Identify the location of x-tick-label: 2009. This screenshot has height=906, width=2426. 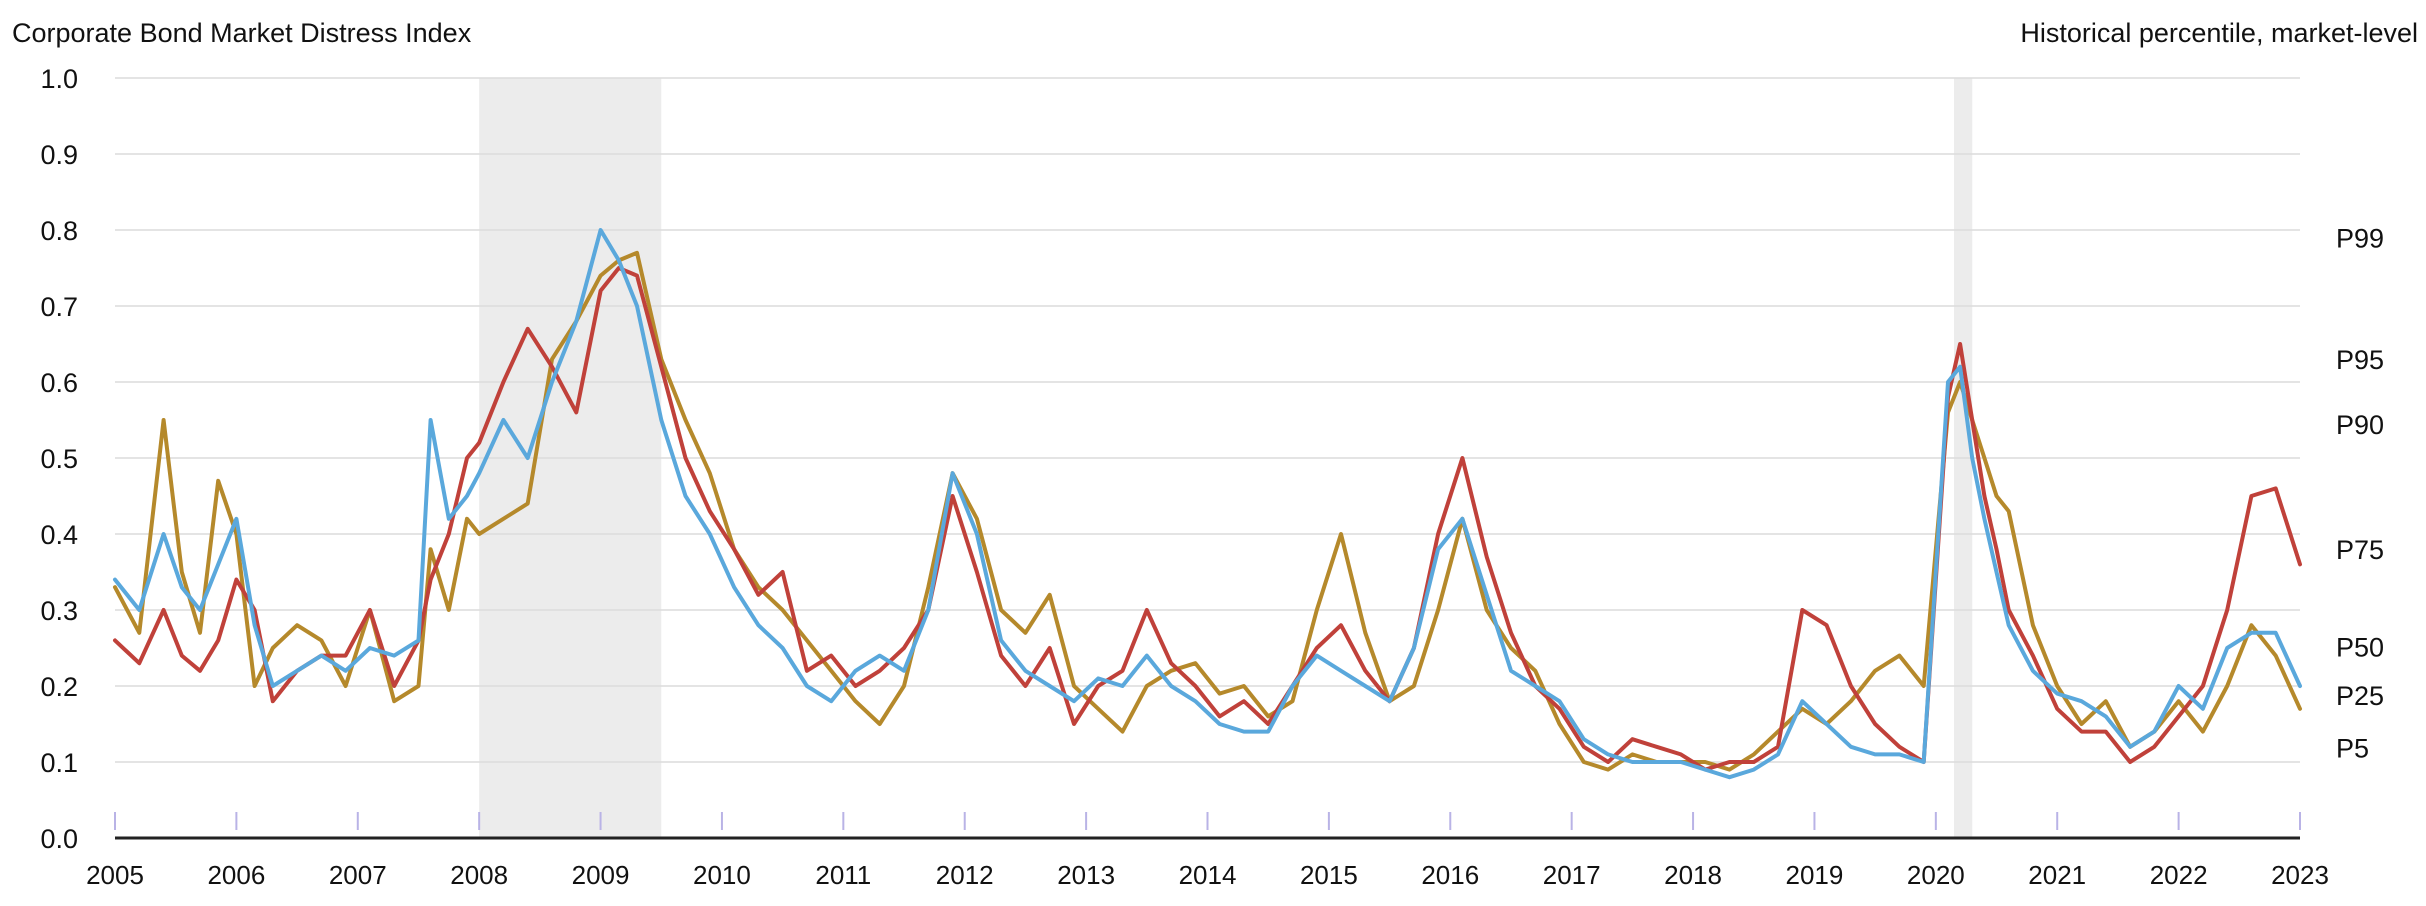
(601, 875).